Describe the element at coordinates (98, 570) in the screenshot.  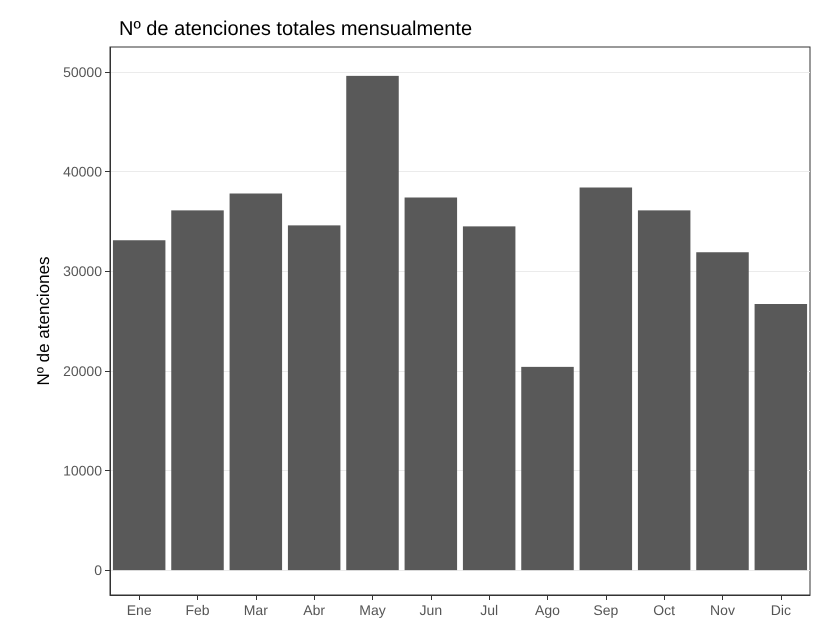
I see `y-tick-label: 0` at that location.